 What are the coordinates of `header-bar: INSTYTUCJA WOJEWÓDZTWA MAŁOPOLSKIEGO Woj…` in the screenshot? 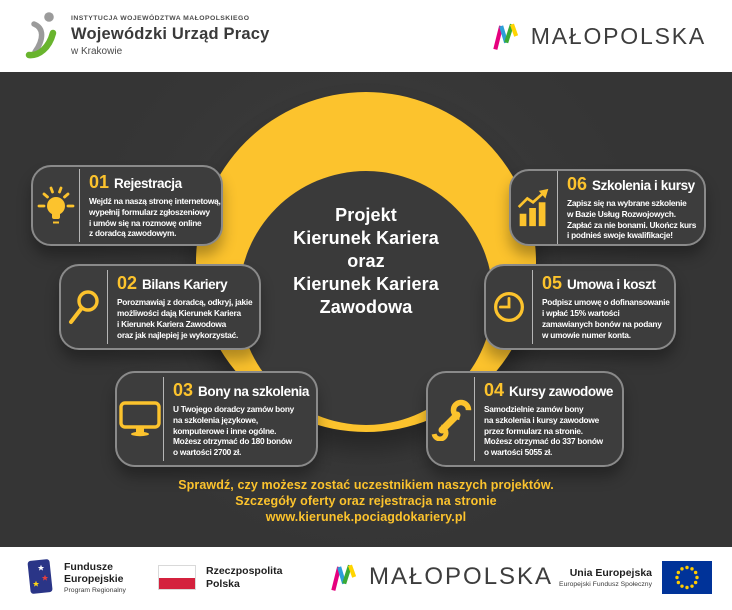 It's located at (366, 36).